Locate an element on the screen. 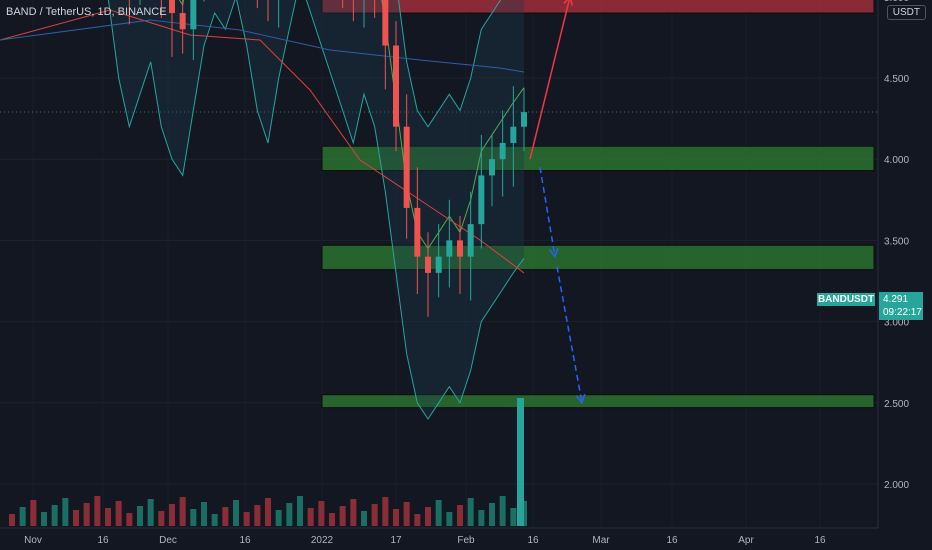 The image size is (932, 550). last-price-value: 4.291 is located at coordinates (896, 299).